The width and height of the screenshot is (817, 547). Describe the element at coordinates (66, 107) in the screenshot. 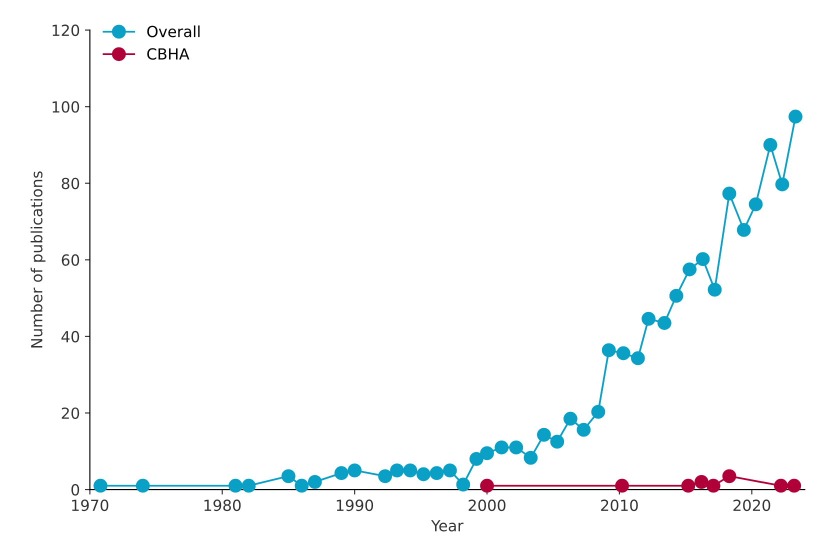

I see `y-tick-label: 100` at that location.